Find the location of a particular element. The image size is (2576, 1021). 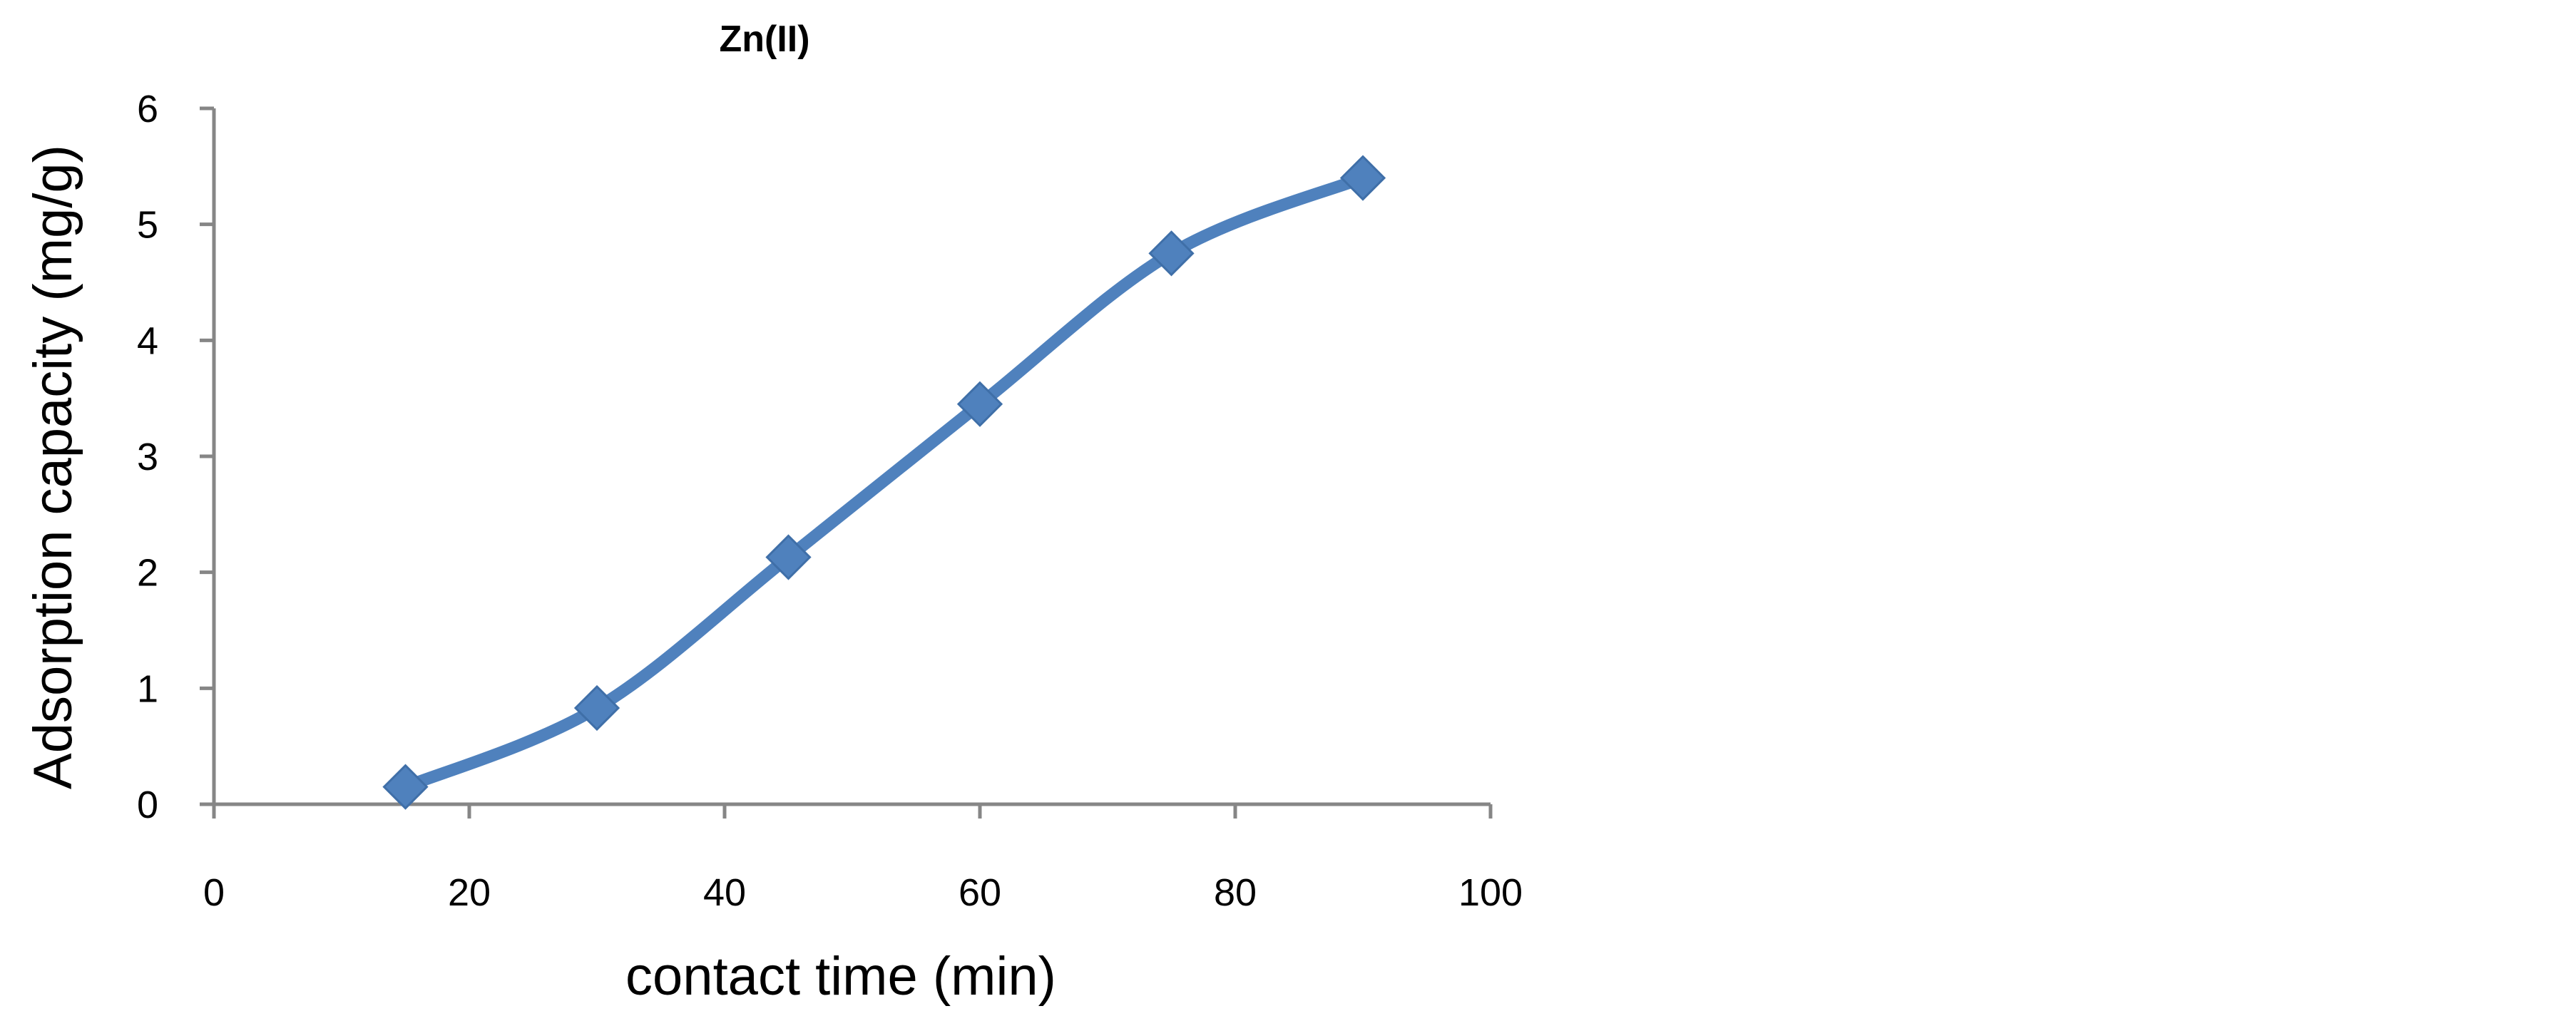

x-tick-label: 20 is located at coordinates (469, 892).